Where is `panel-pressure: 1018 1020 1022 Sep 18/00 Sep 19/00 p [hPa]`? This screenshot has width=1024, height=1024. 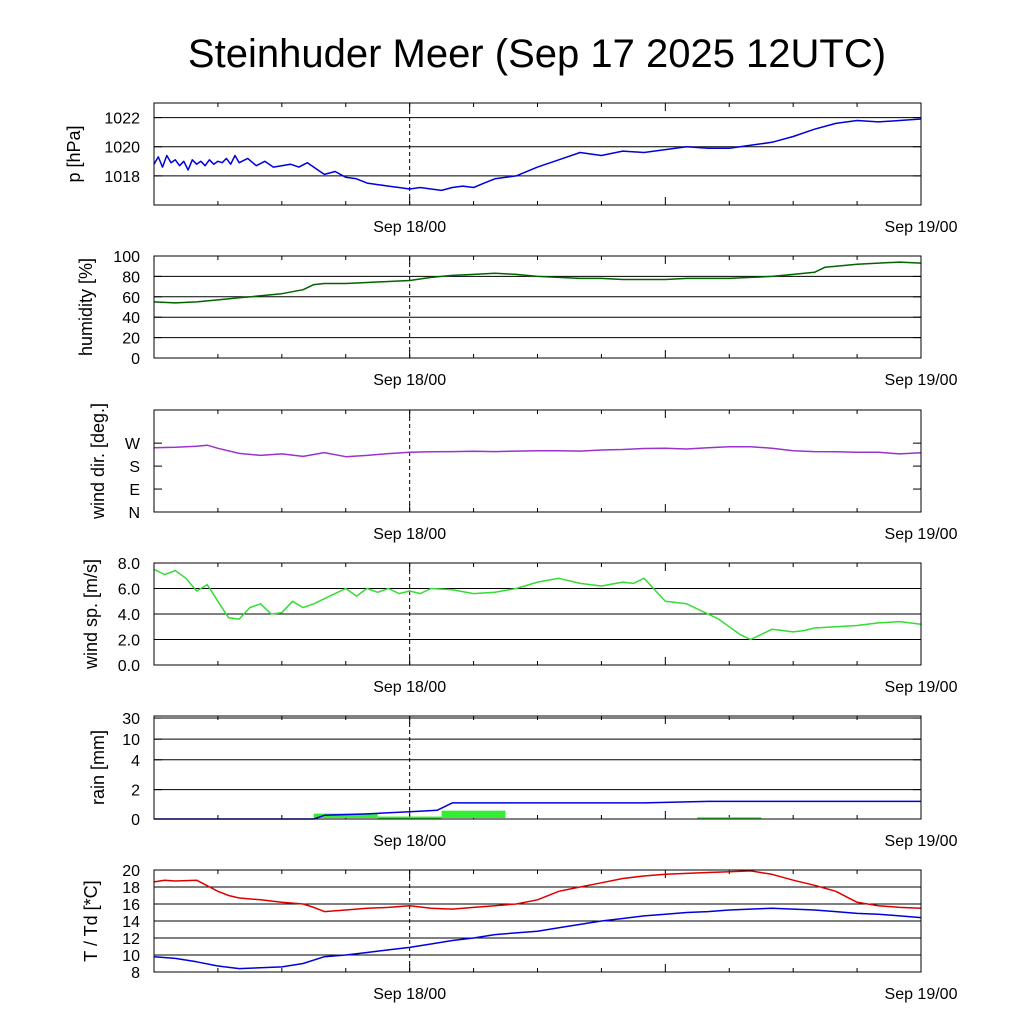 panel-pressure: 1018 1020 1022 Sep 18/00 Sep 19/00 p [hPa] is located at coordinates (511, 169).